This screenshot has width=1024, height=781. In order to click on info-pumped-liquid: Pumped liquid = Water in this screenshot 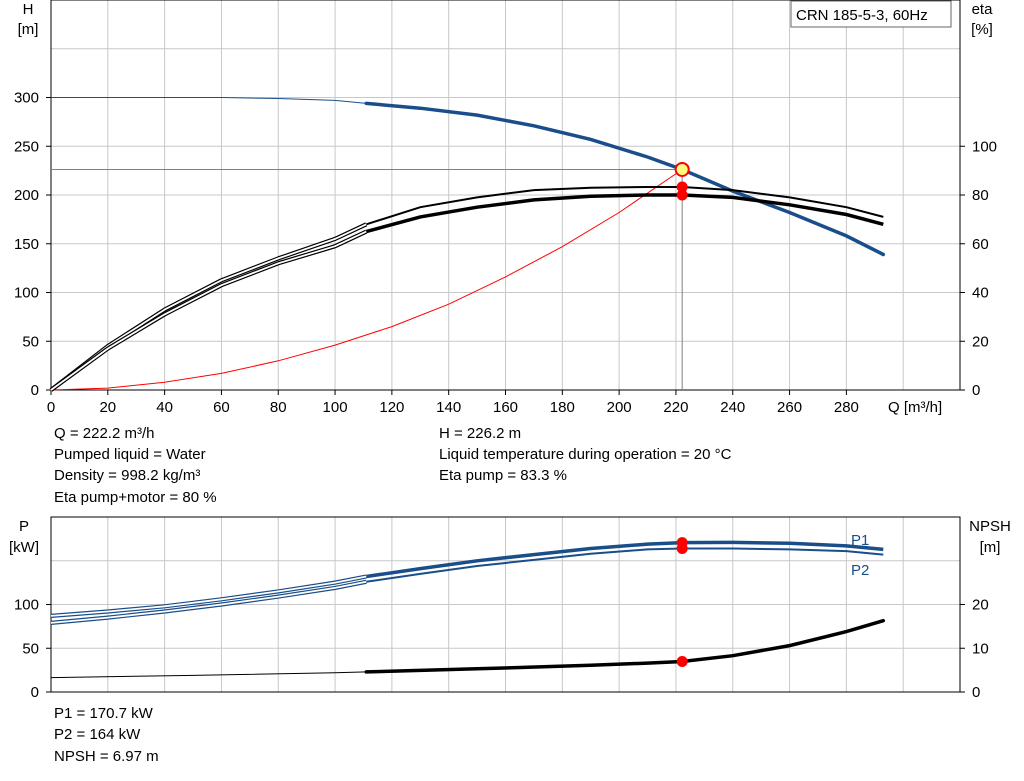, I will do `click(130, 454)`.